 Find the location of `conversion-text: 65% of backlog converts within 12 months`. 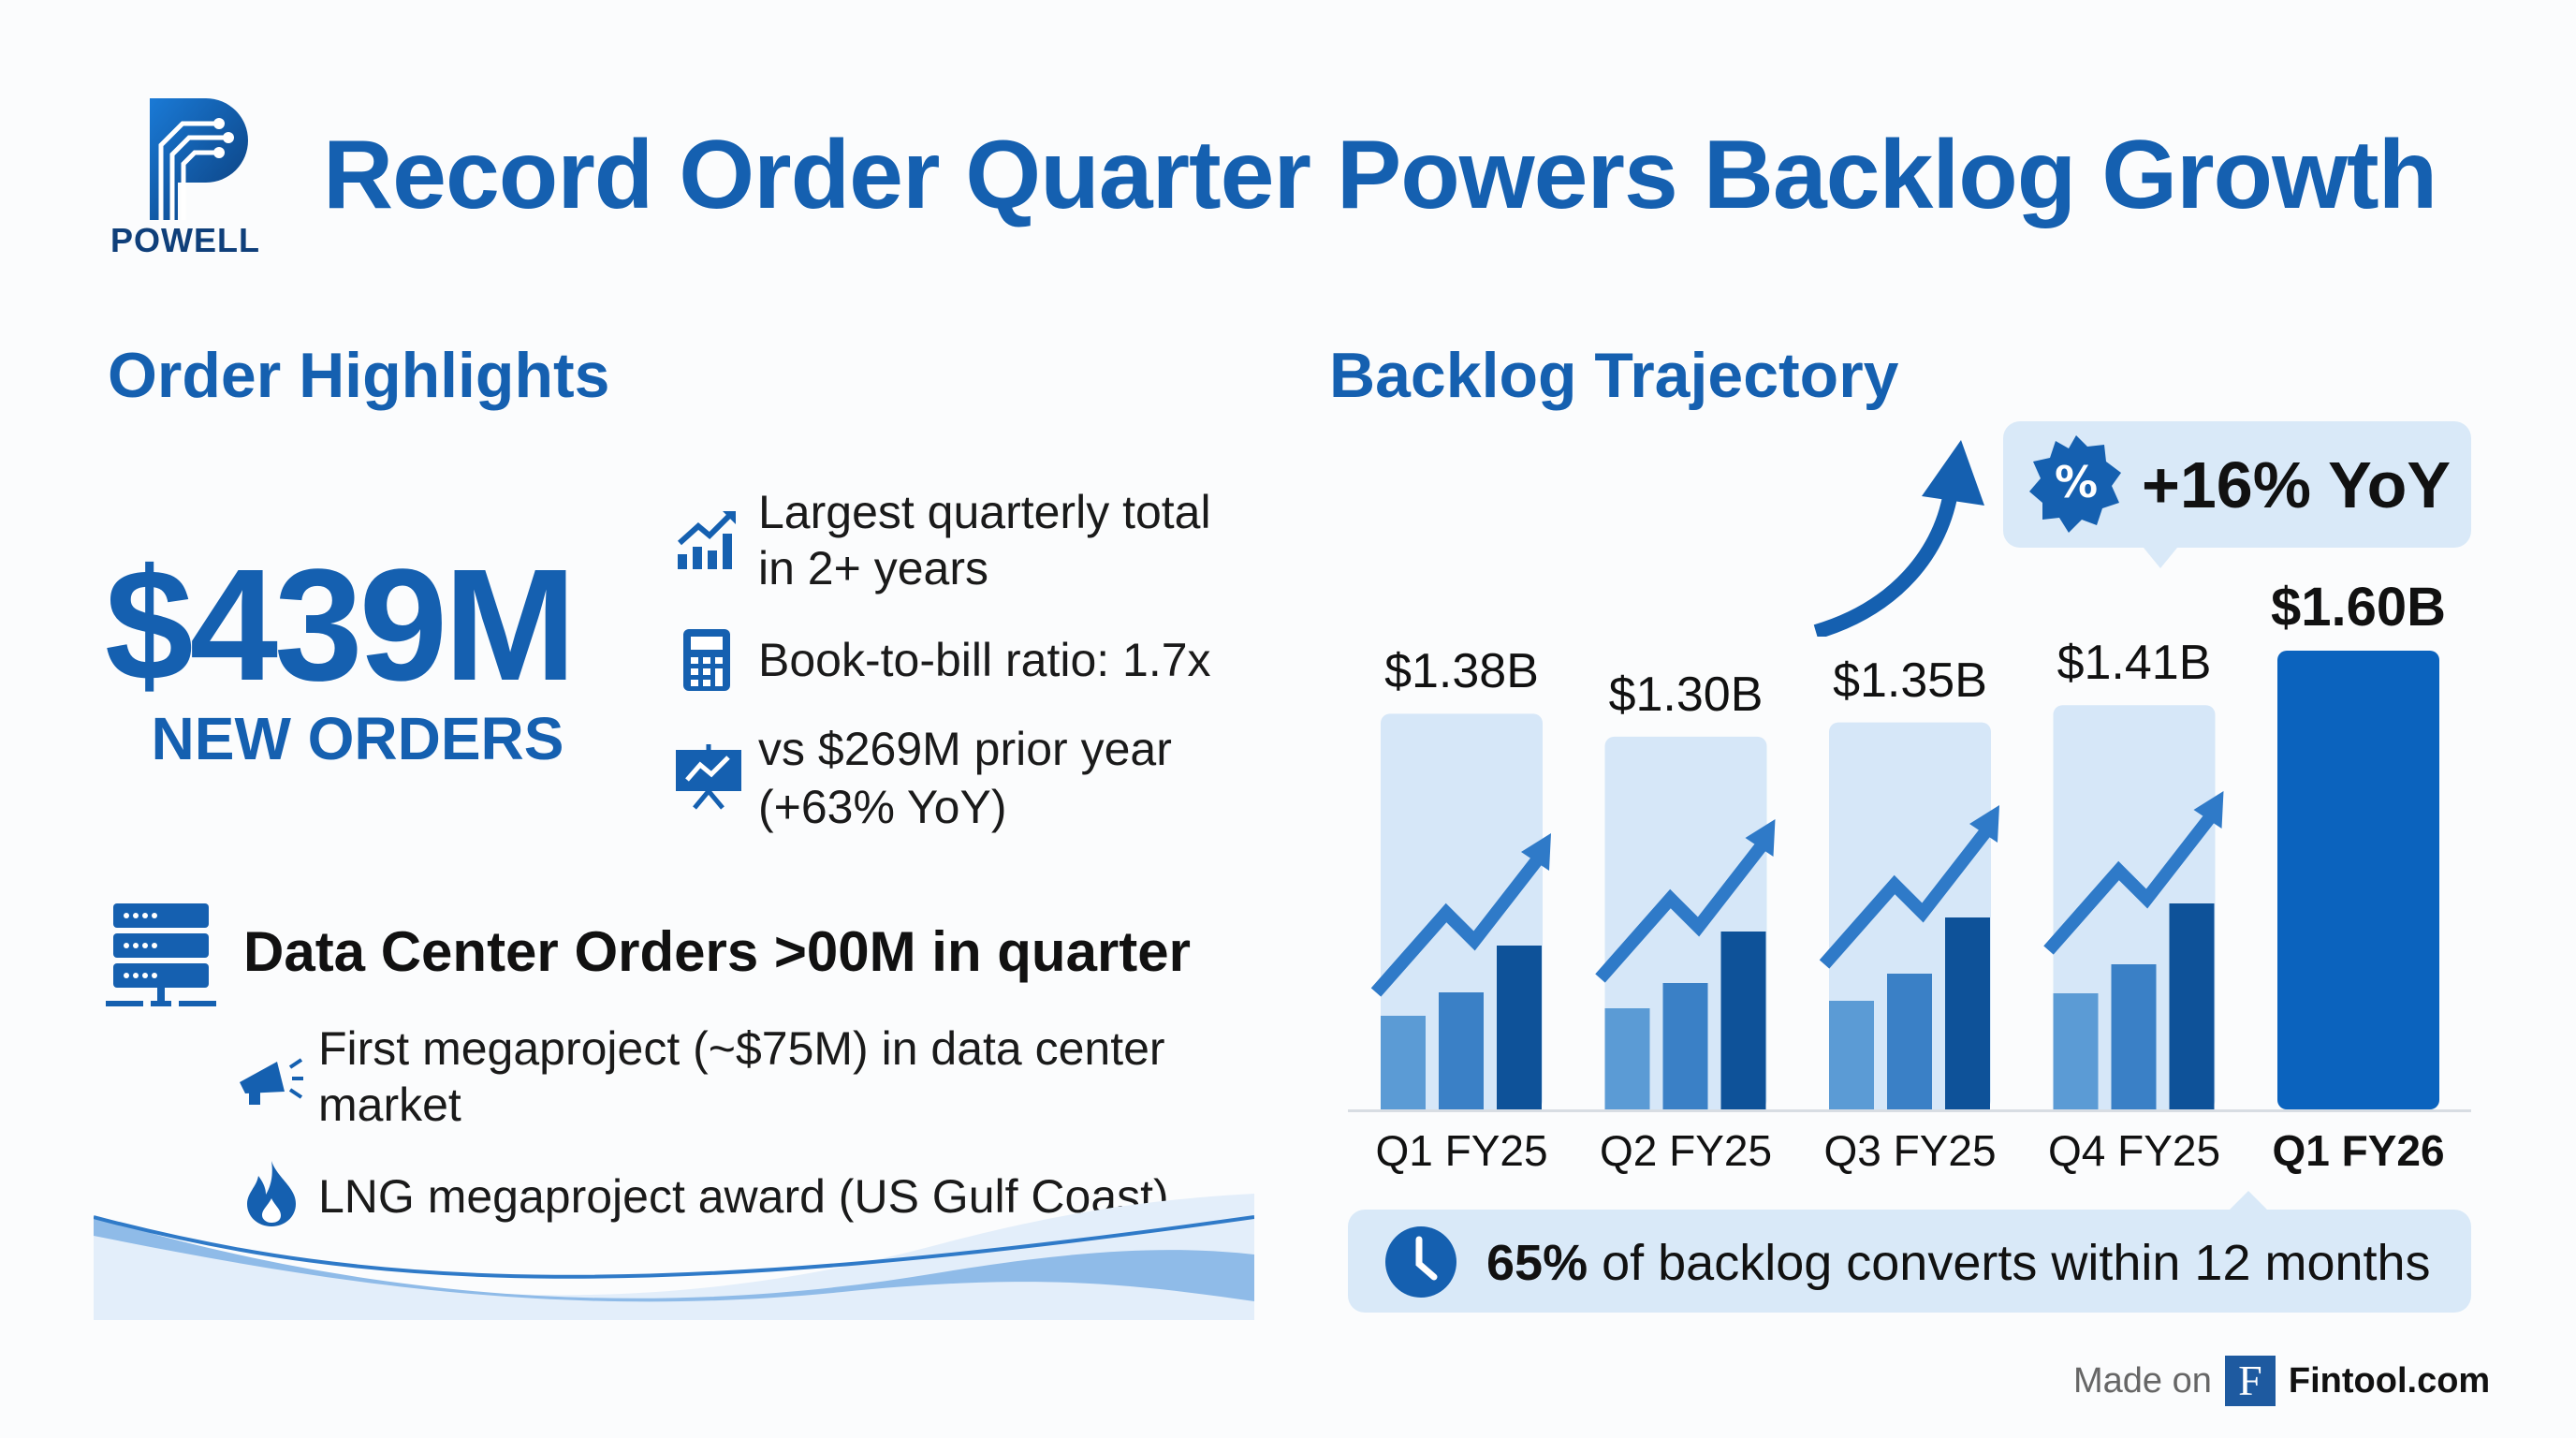

conversion-text: 65% of backlog converts within 12 months is located at coordinates (1959, 1263).